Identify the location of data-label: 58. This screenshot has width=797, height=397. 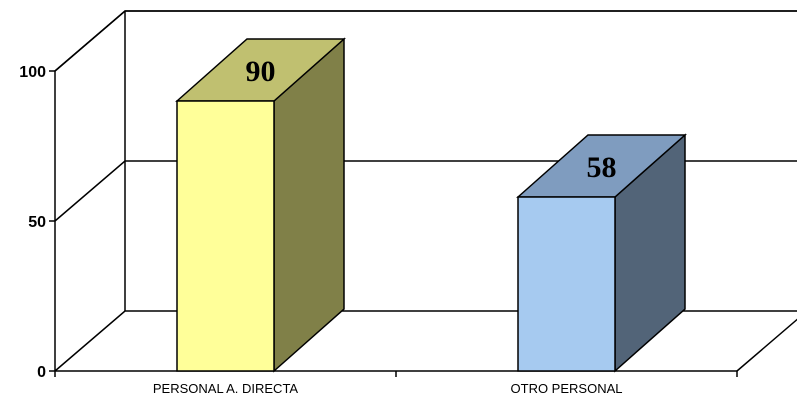
(602, 167).